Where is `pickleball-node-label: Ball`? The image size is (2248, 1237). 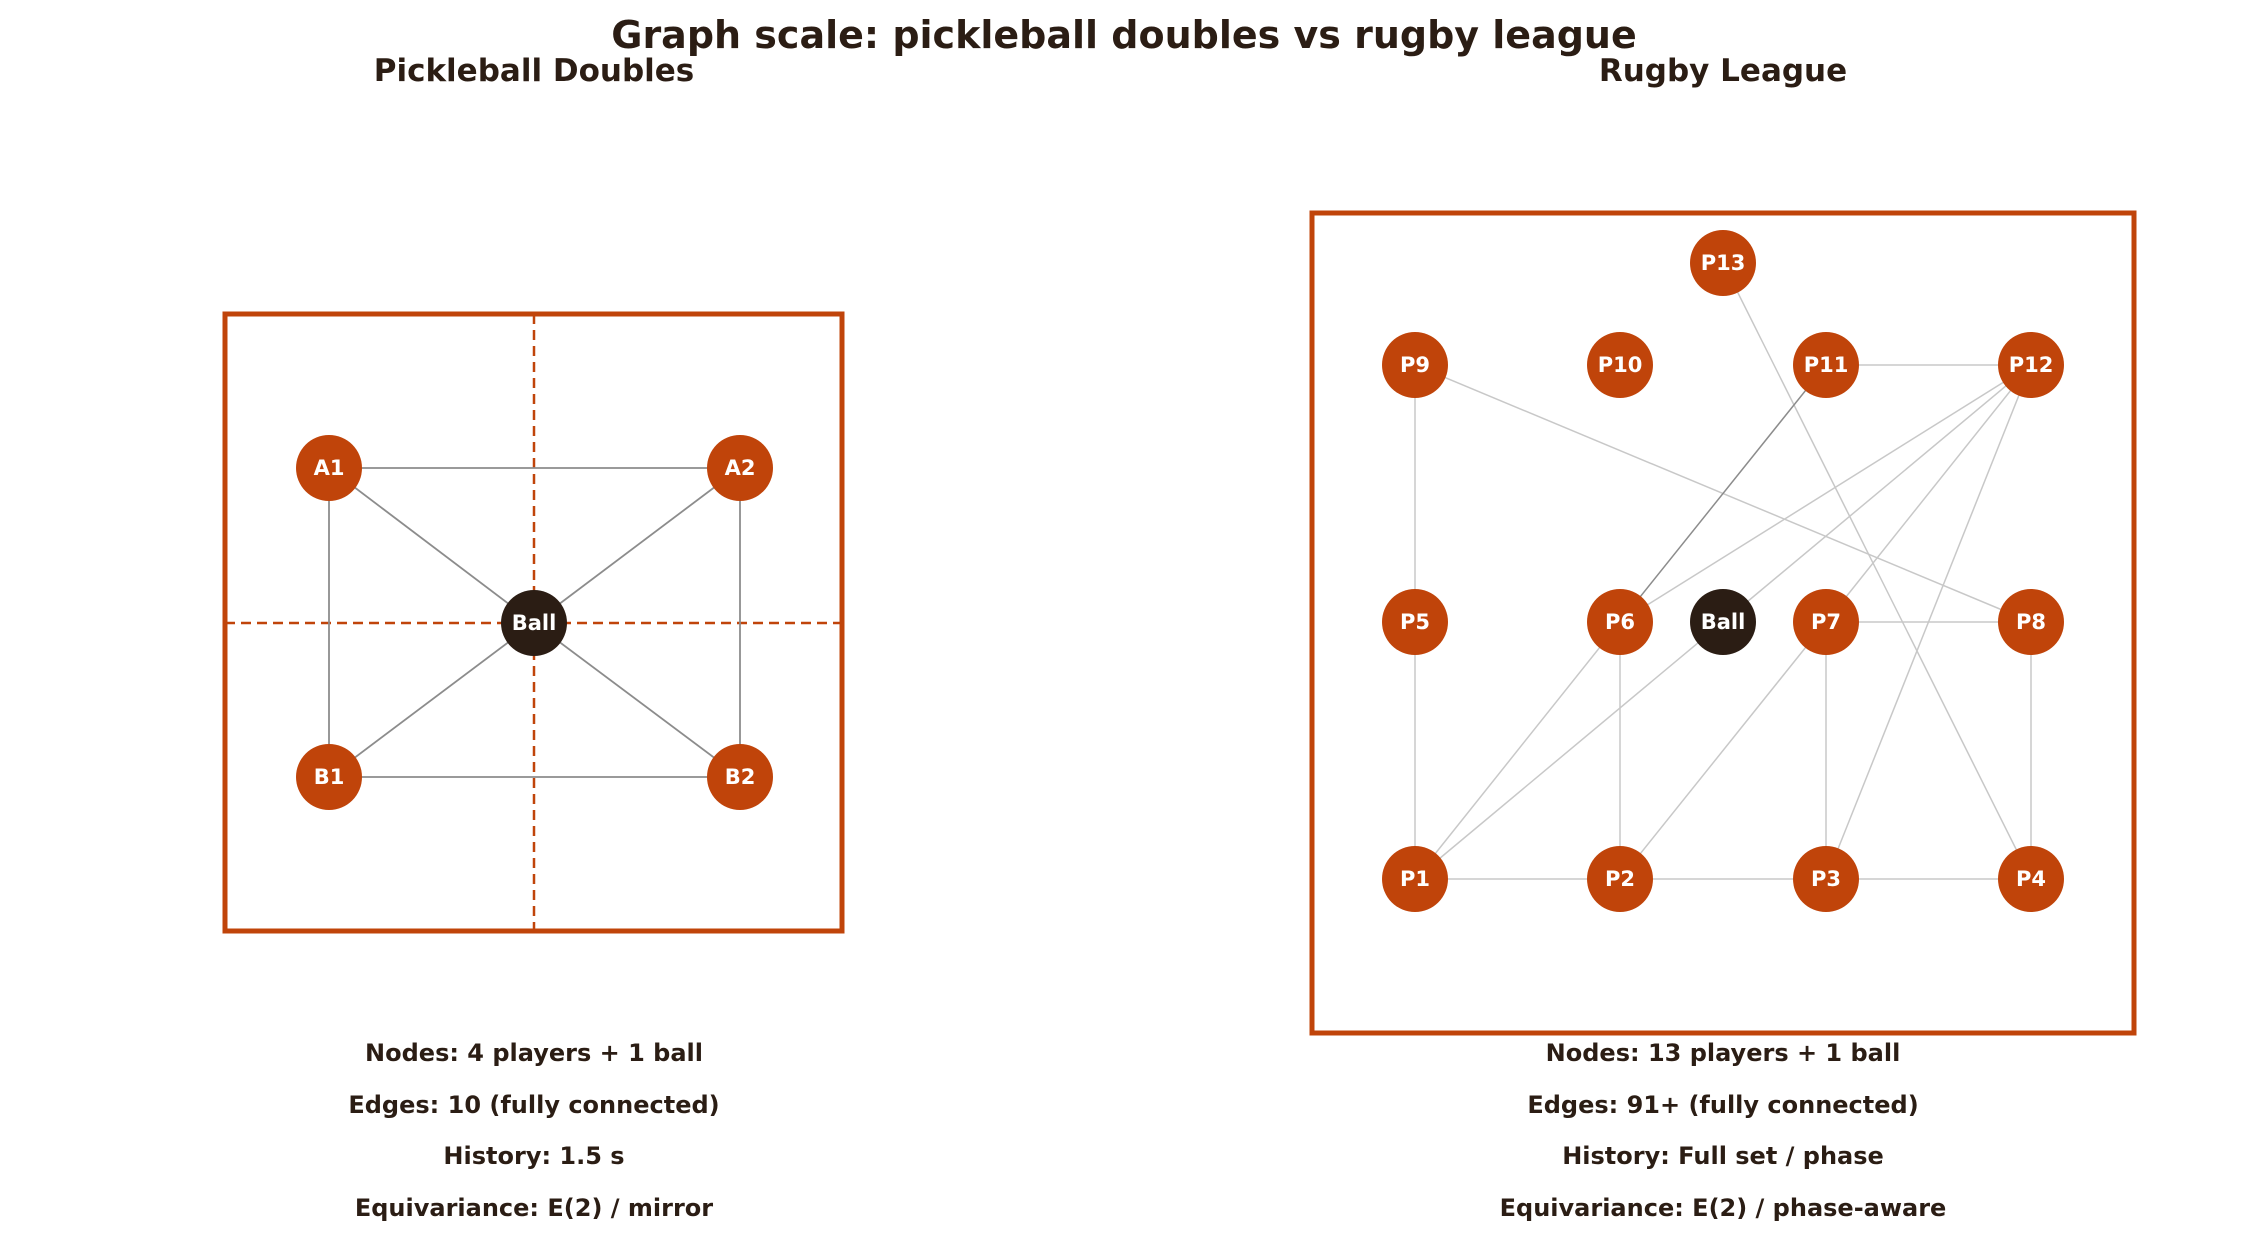
pickleball-node-label: Ball is located at coordinates (534, 623).